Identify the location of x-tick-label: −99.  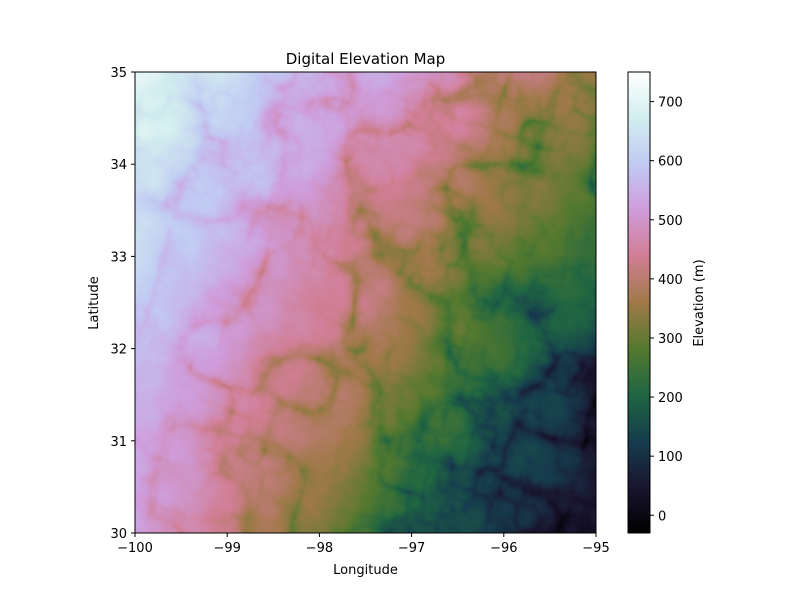
(226, 548).